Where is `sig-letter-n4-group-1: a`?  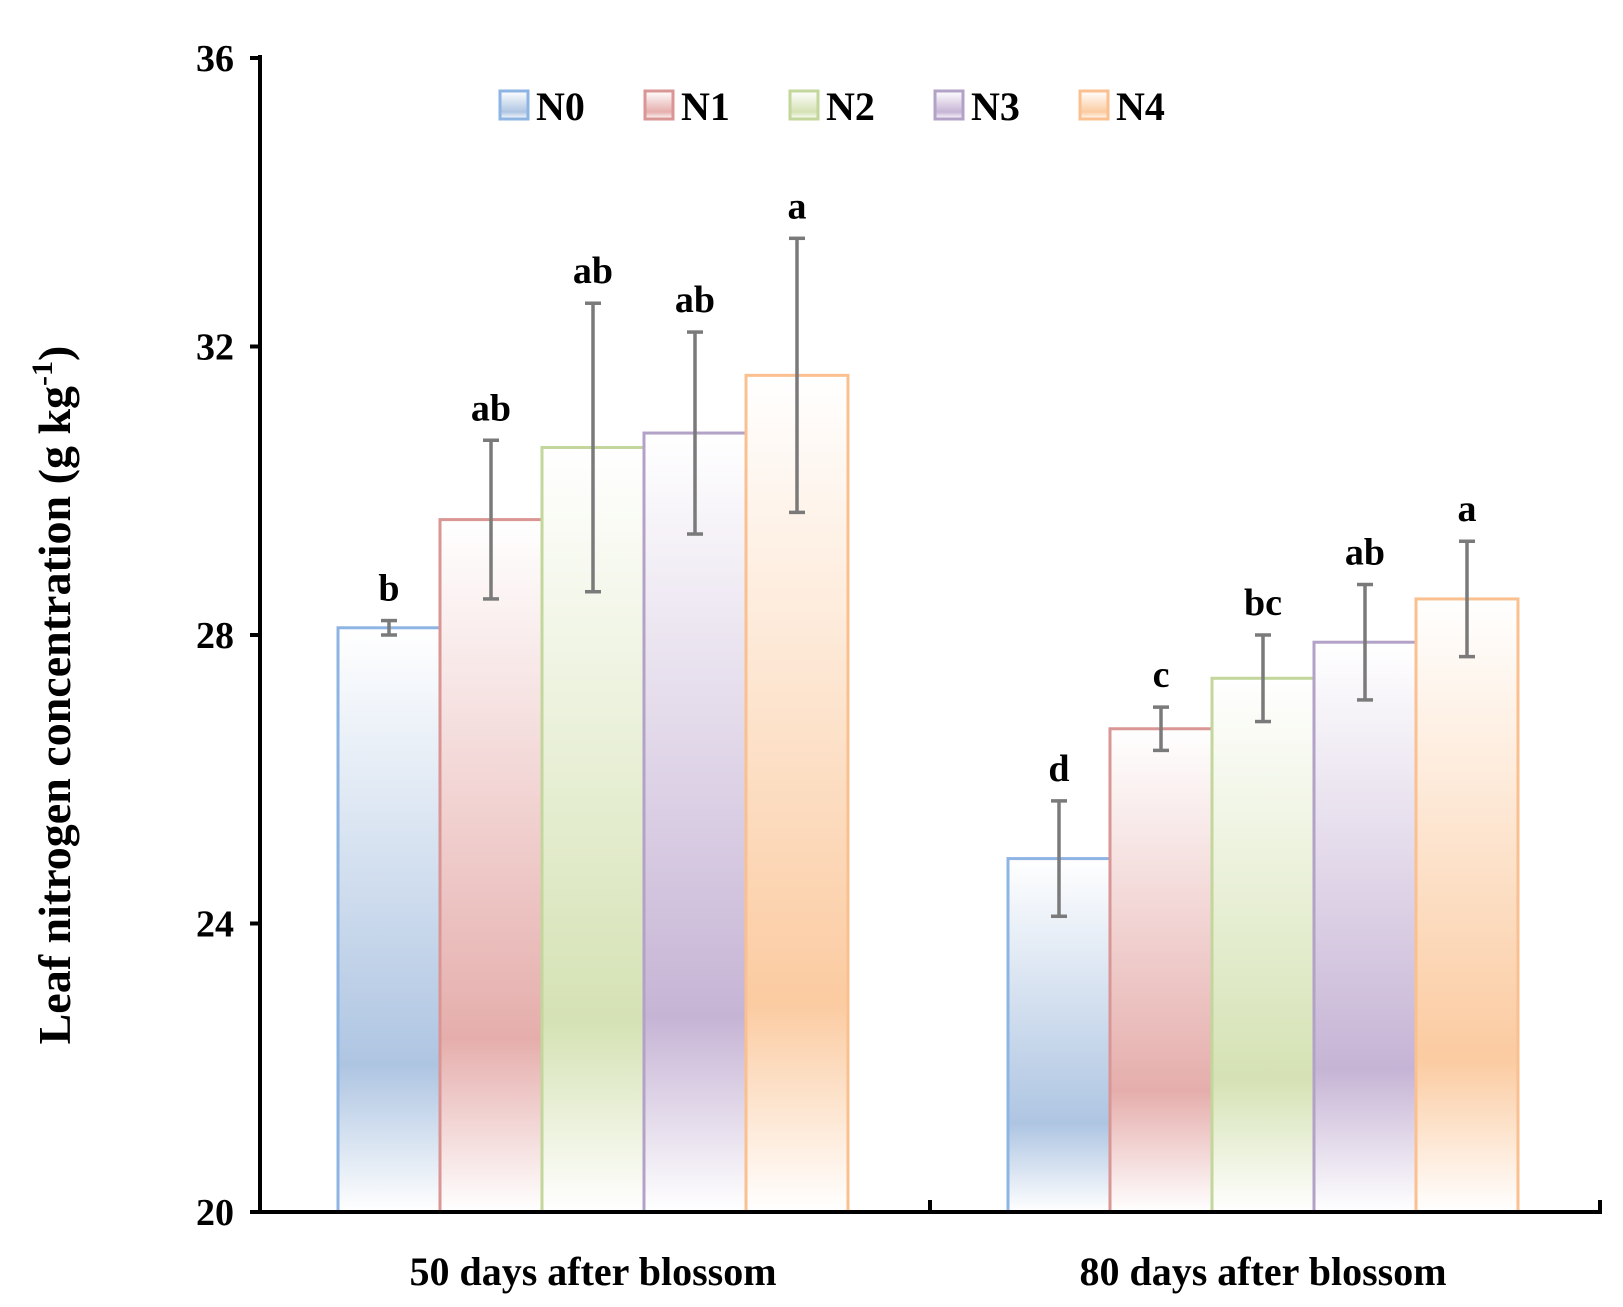 sig-letter-n4-group-1: a is located at coordinates (797, 206).